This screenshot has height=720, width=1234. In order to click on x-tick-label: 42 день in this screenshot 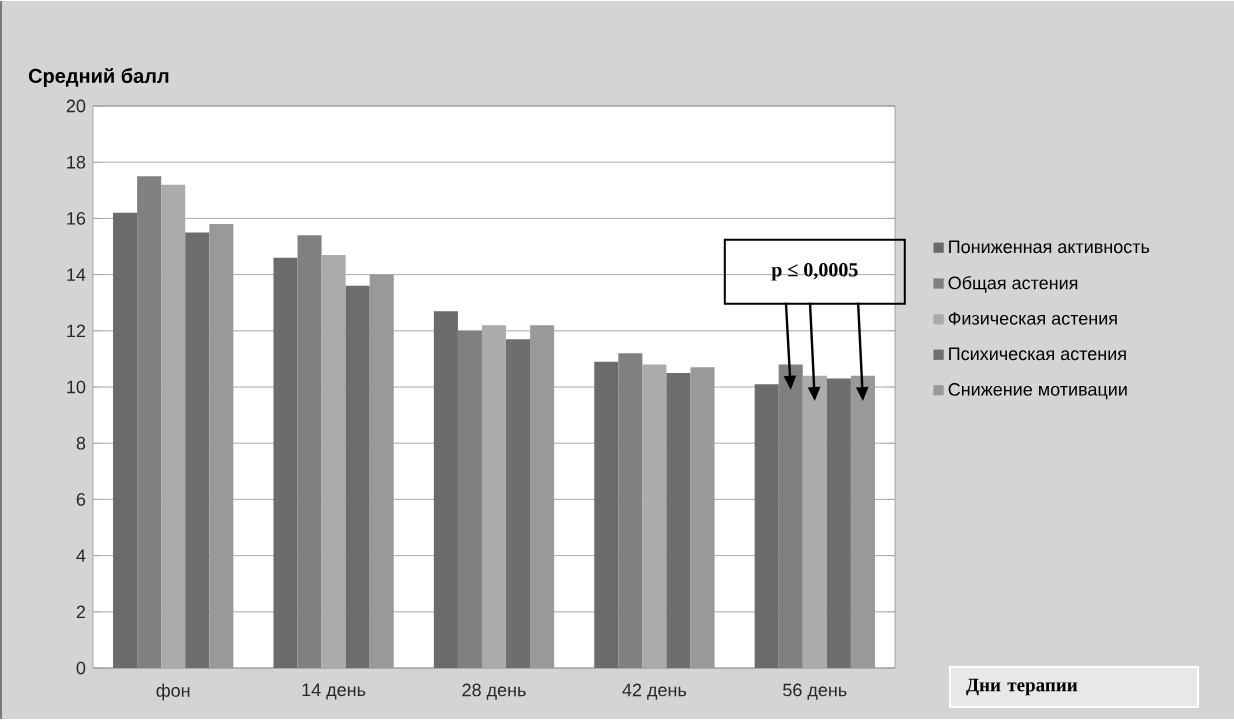, I will do `click(654, 691)`.